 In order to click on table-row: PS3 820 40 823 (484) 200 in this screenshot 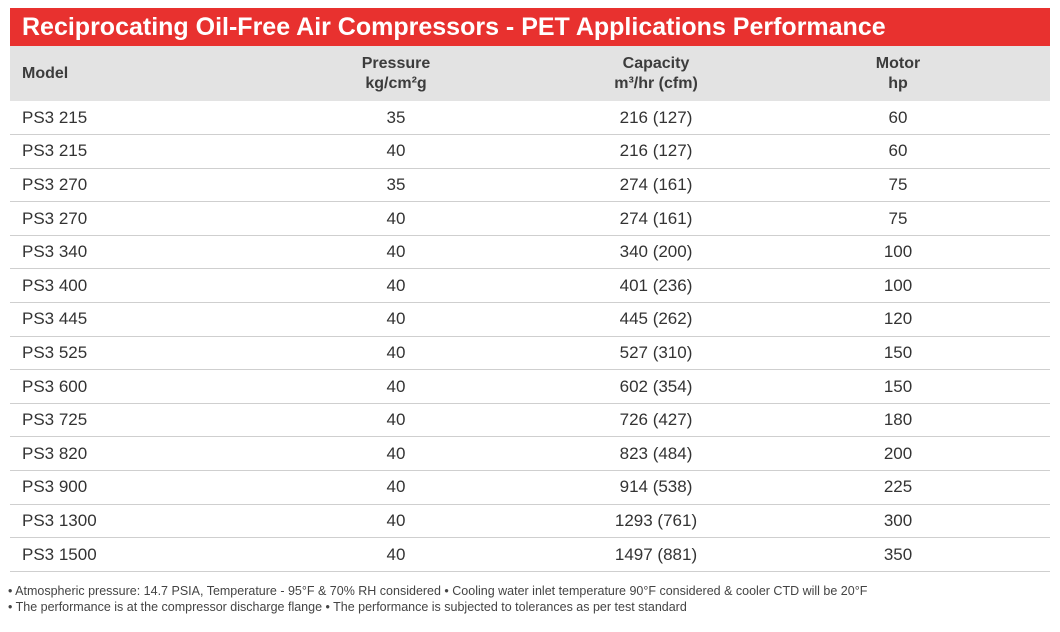, I will do `click(530, 454)`.